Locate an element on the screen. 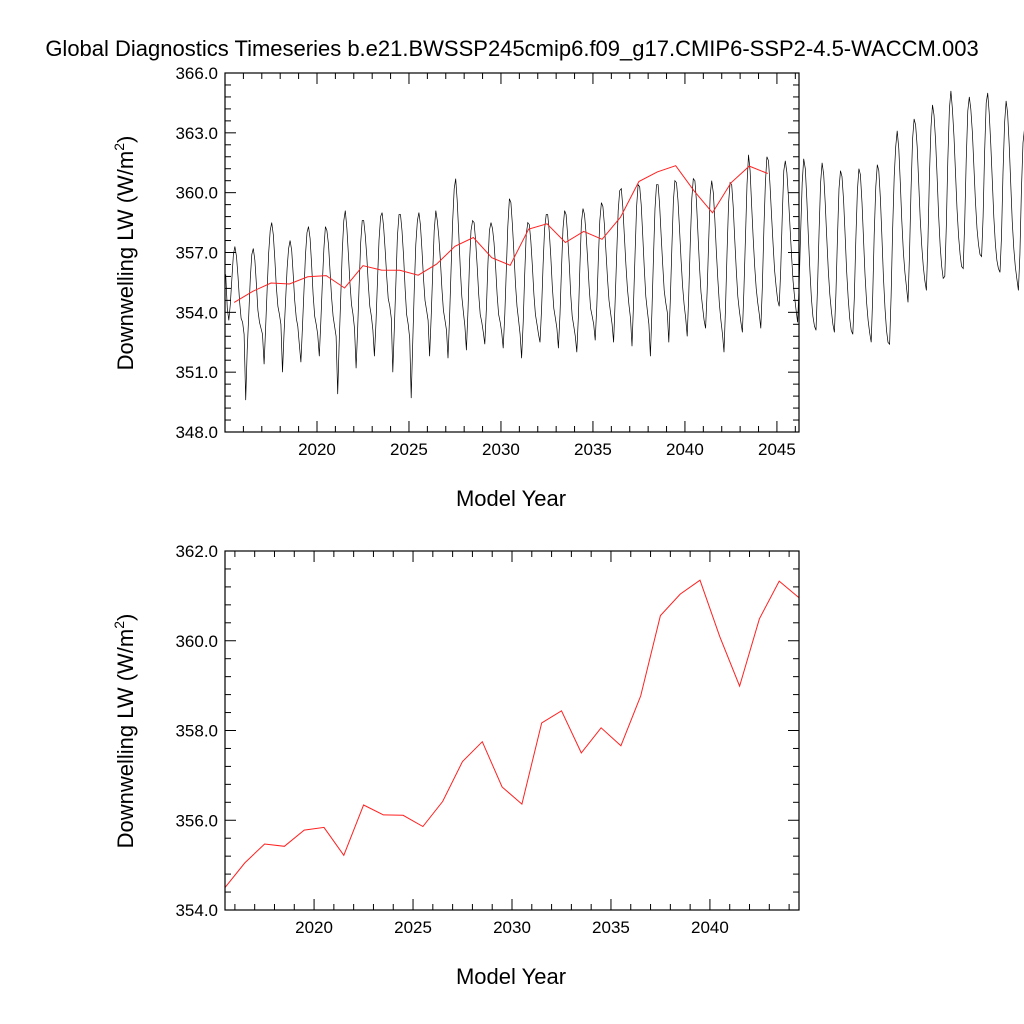 This screenshot has width=1024, height=1024. x-axis-label-top: Model Year is located at coordinates (511, 498).